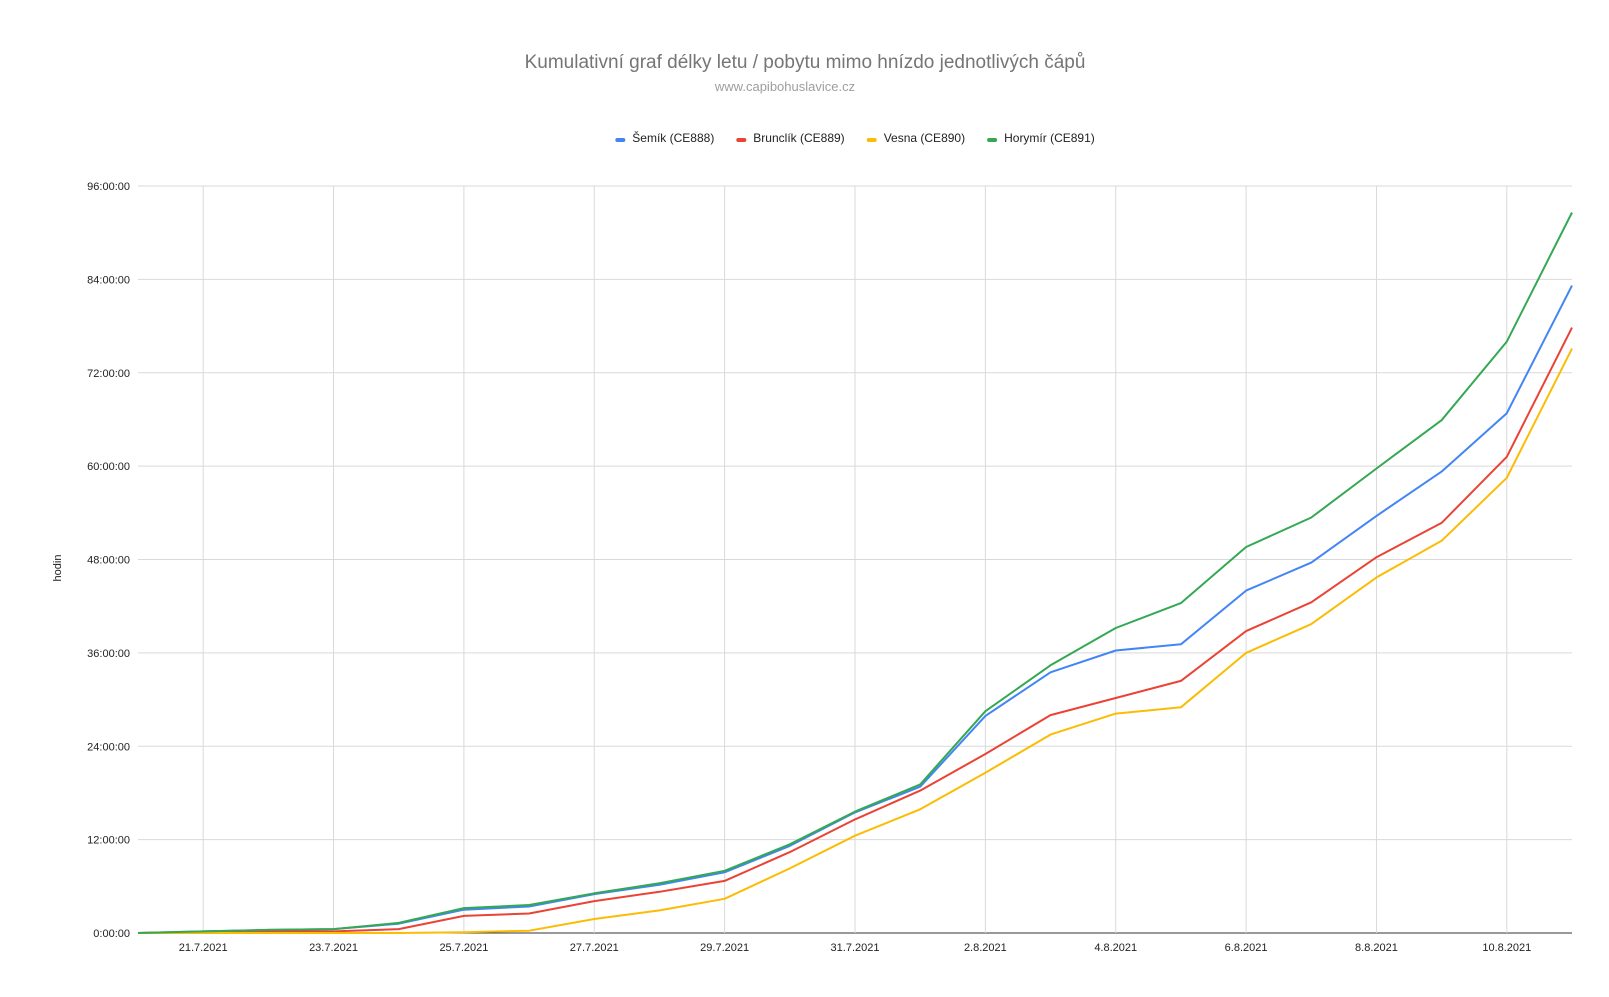  What do you see at coordinates (108, 467) in the screenshot?
I see `y-tick-label: 60:00:00` at bounding box center [108, 467].